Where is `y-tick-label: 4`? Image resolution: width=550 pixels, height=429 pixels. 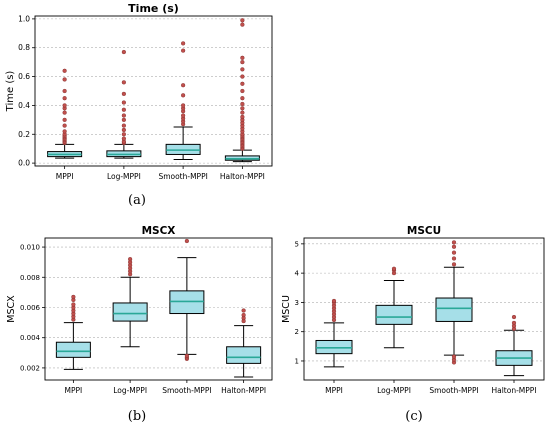 y-tick-label: 4 is located at coordinates (297, 274).